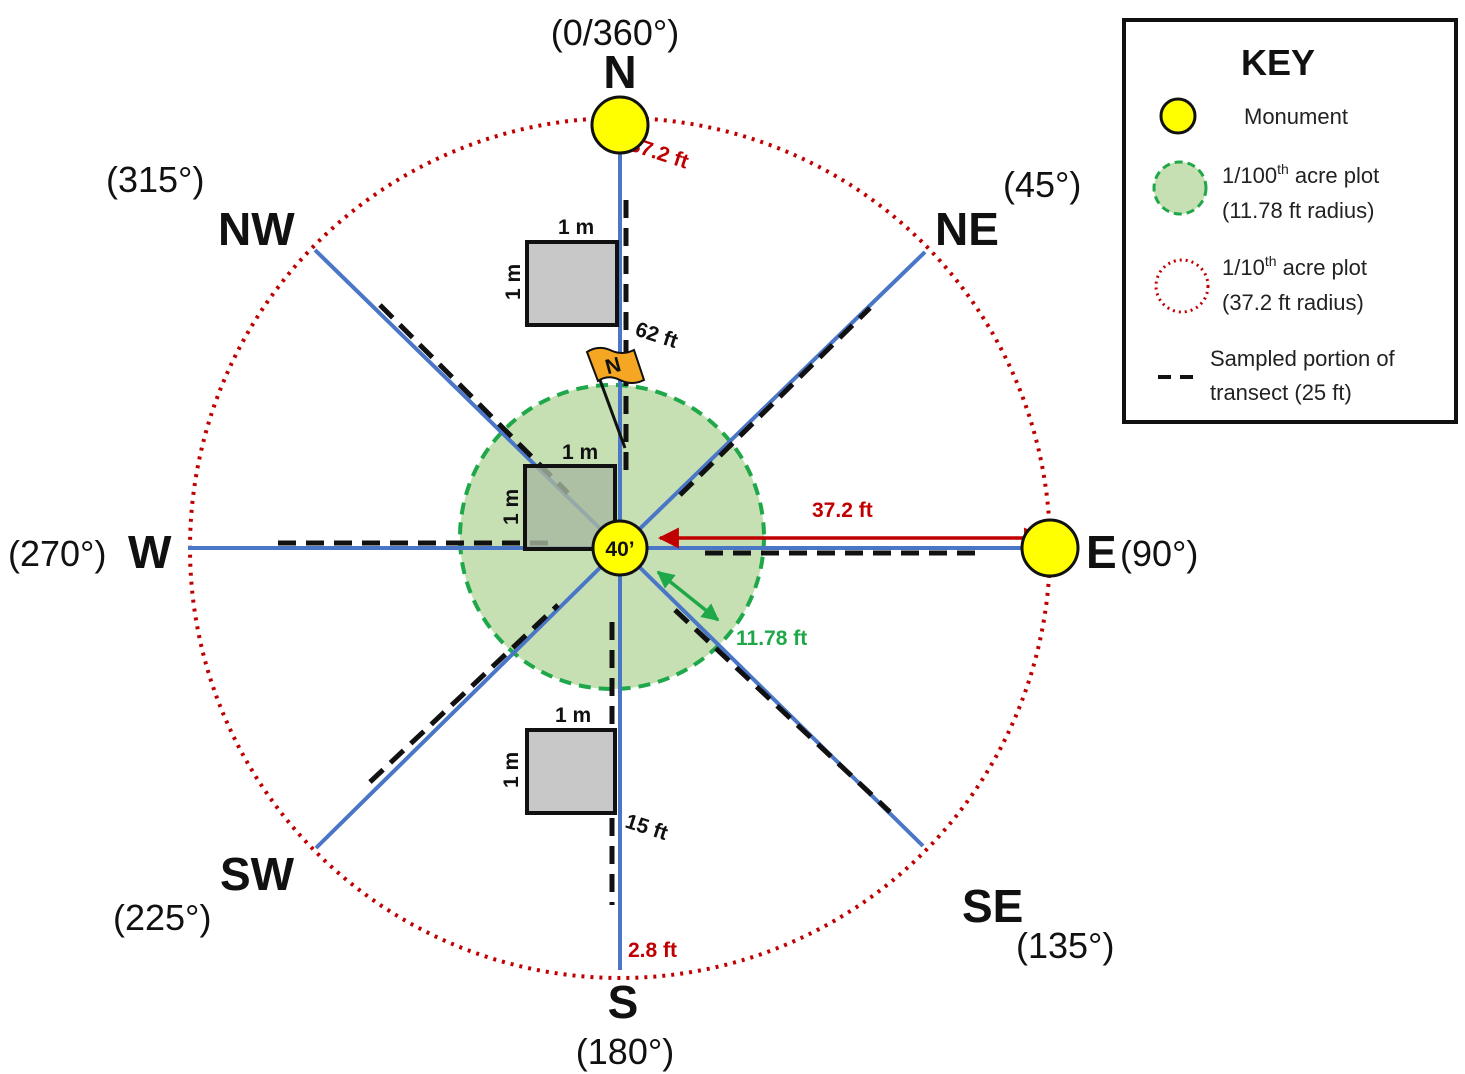 The image size is (1465, 1074). I want to click on north-quadrat-distance: 62 ft, so click(656, 335).